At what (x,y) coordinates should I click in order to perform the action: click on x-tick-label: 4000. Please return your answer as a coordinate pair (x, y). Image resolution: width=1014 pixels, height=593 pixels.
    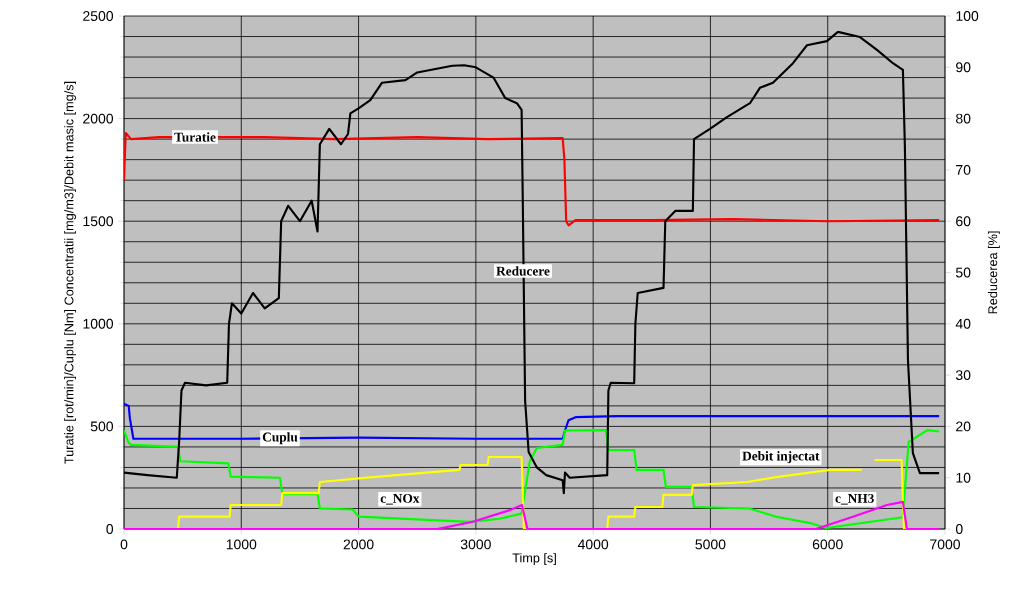
    Looking at the image, I should click on (593, 544).